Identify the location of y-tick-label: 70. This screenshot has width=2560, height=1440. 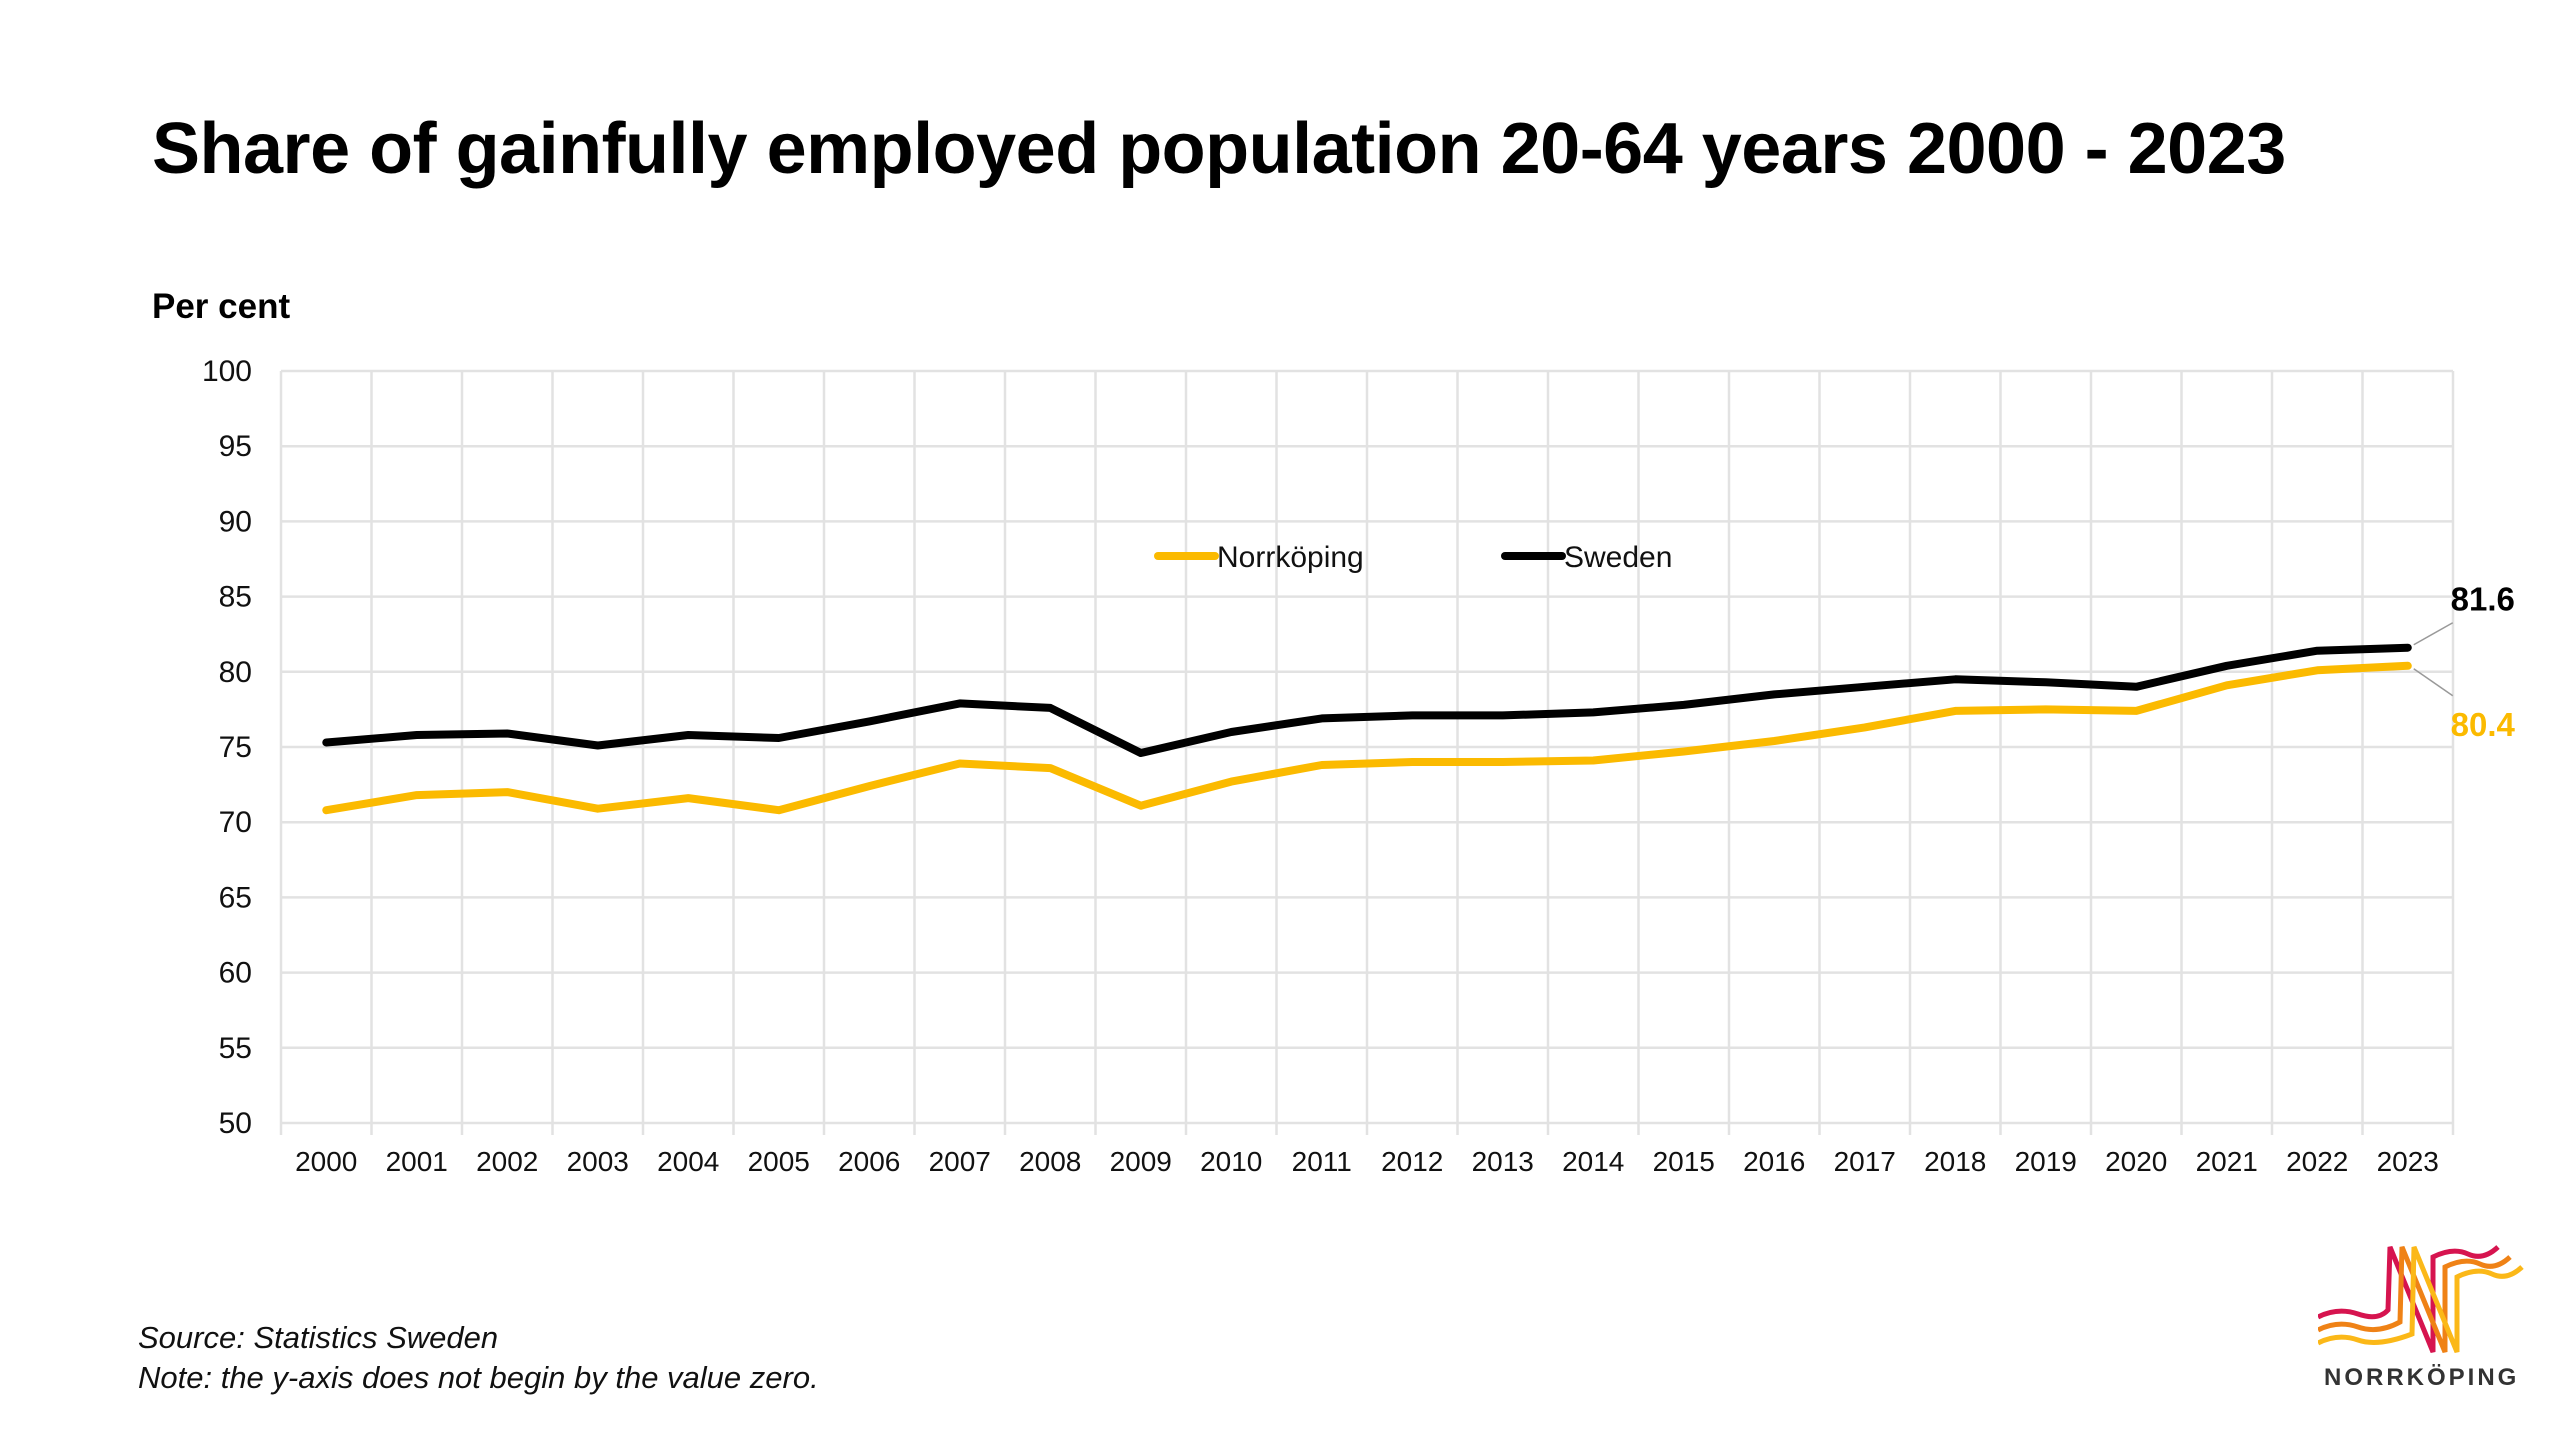
(235, 822).